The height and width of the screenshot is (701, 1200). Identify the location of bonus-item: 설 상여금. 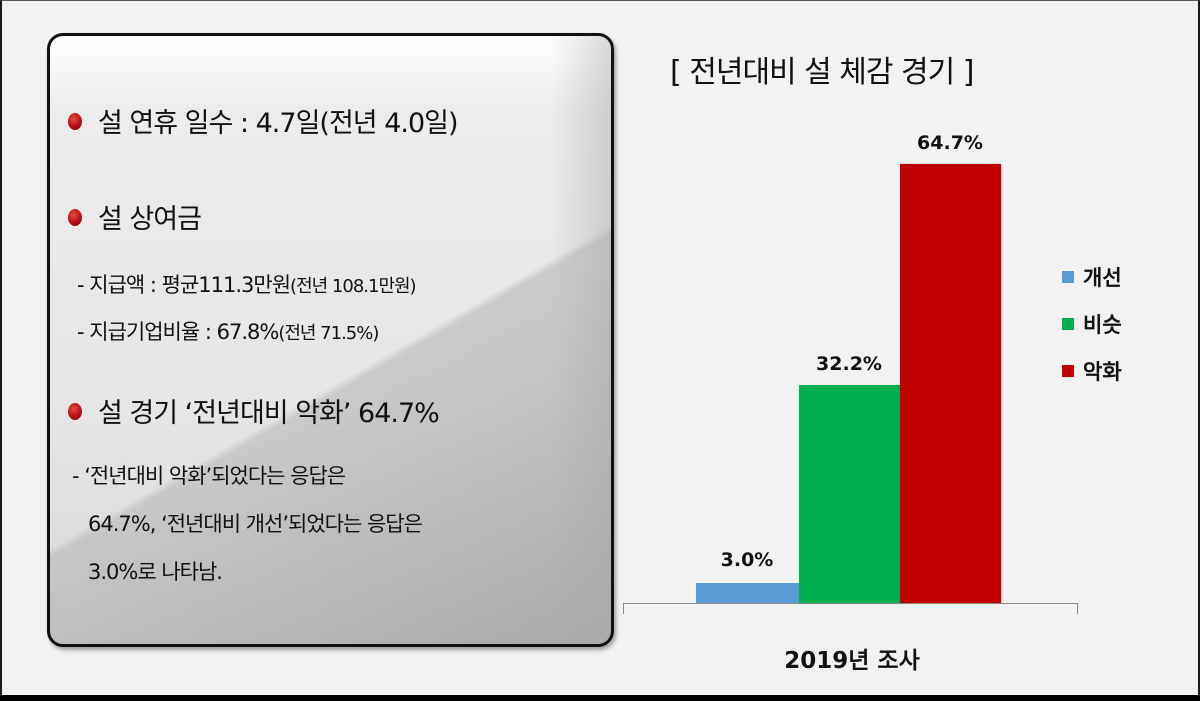
(135, 216).